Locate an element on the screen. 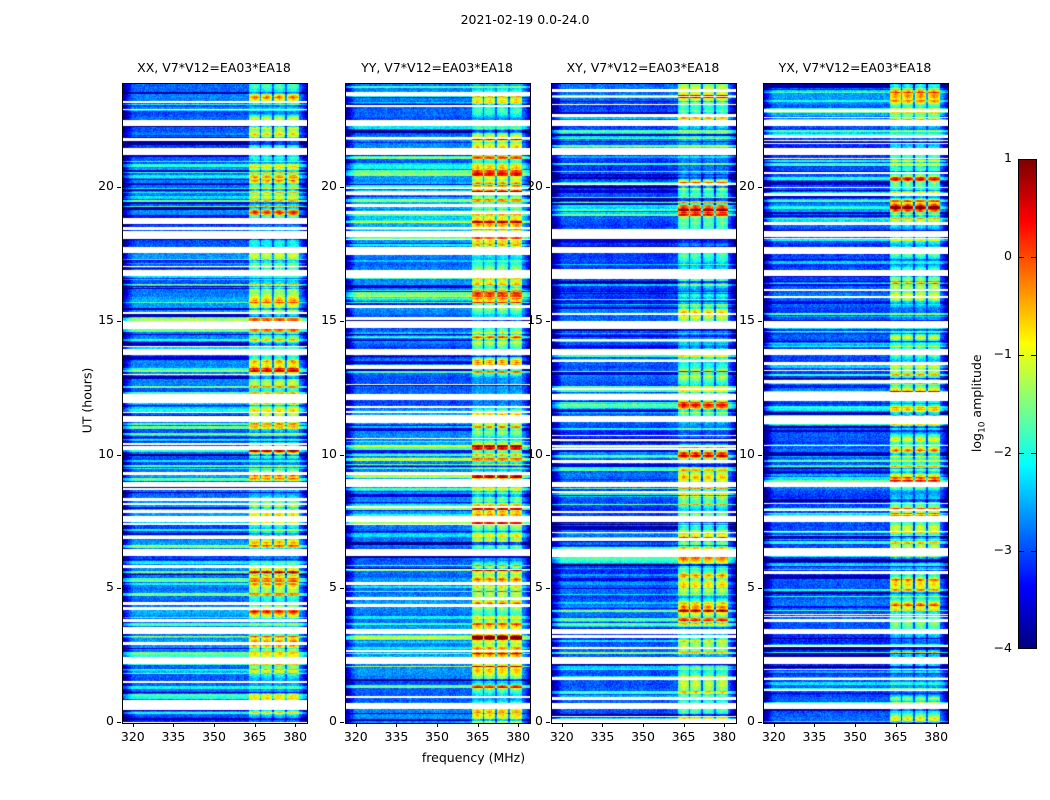 The height and width of the screenshot is (800, 1050). heatmap-panel-xx is located at coordinates (215, 403).